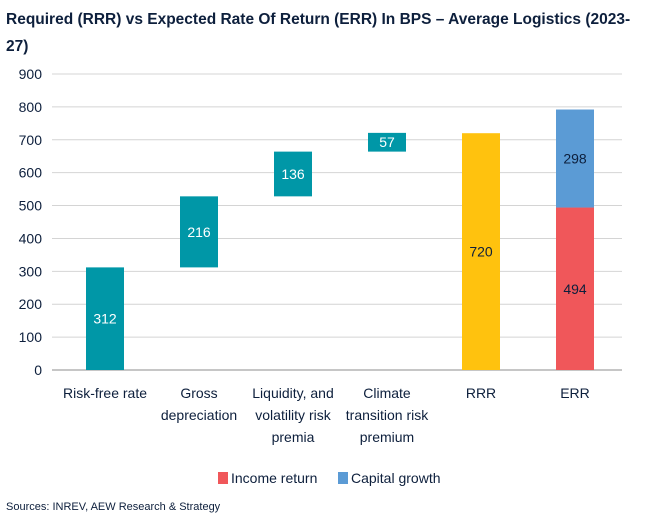 This screenshot has width=652, height=522. I want to click on y-tick-label: 100, so click(31, 337).